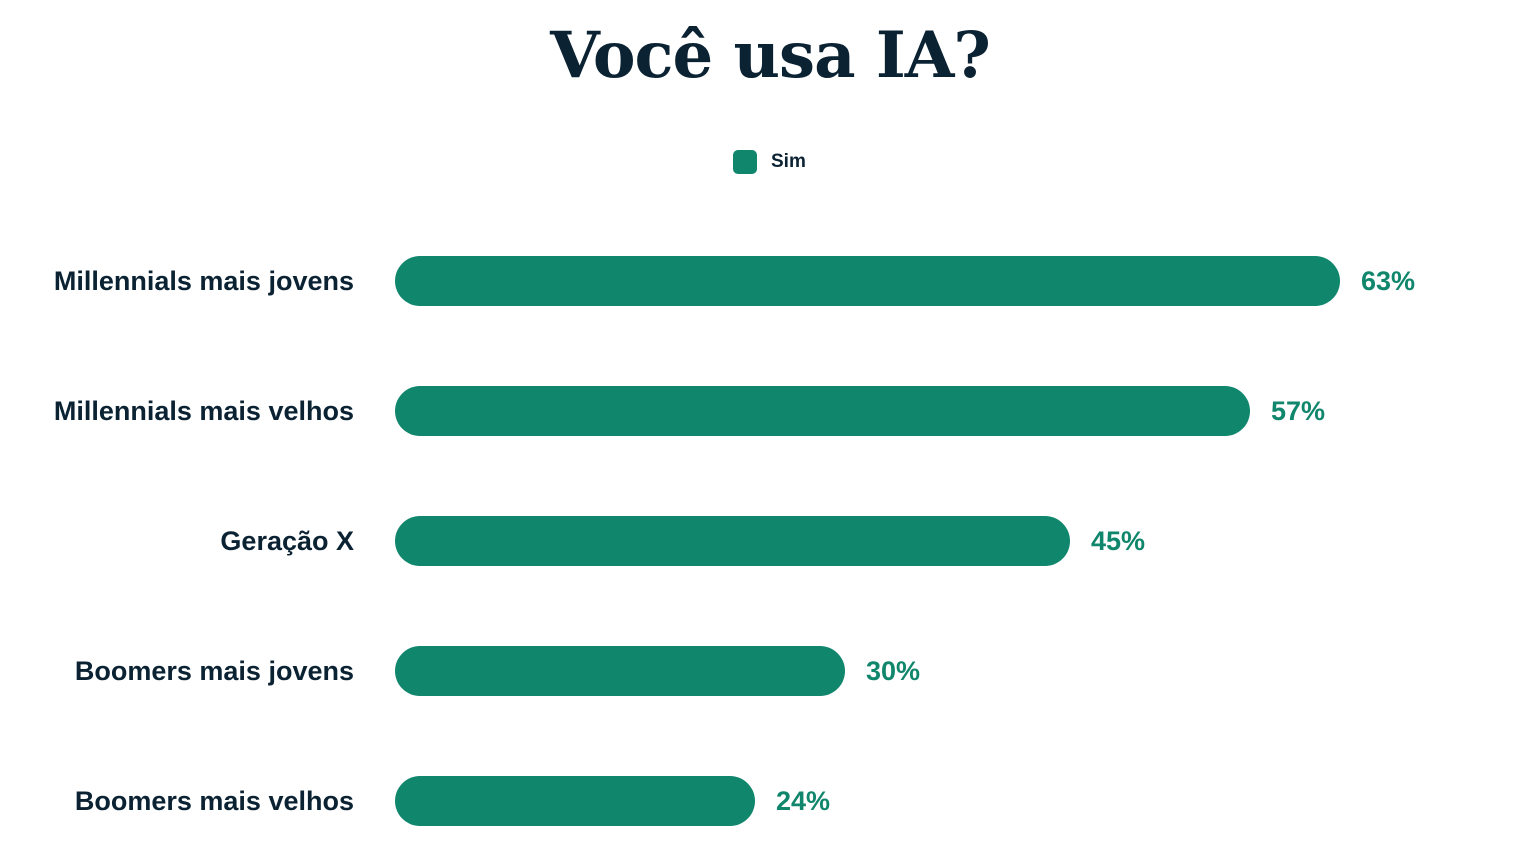  Describe the element at coordinates (1298, 411) in the screenshot. I see `data-label: 57%` at that location.